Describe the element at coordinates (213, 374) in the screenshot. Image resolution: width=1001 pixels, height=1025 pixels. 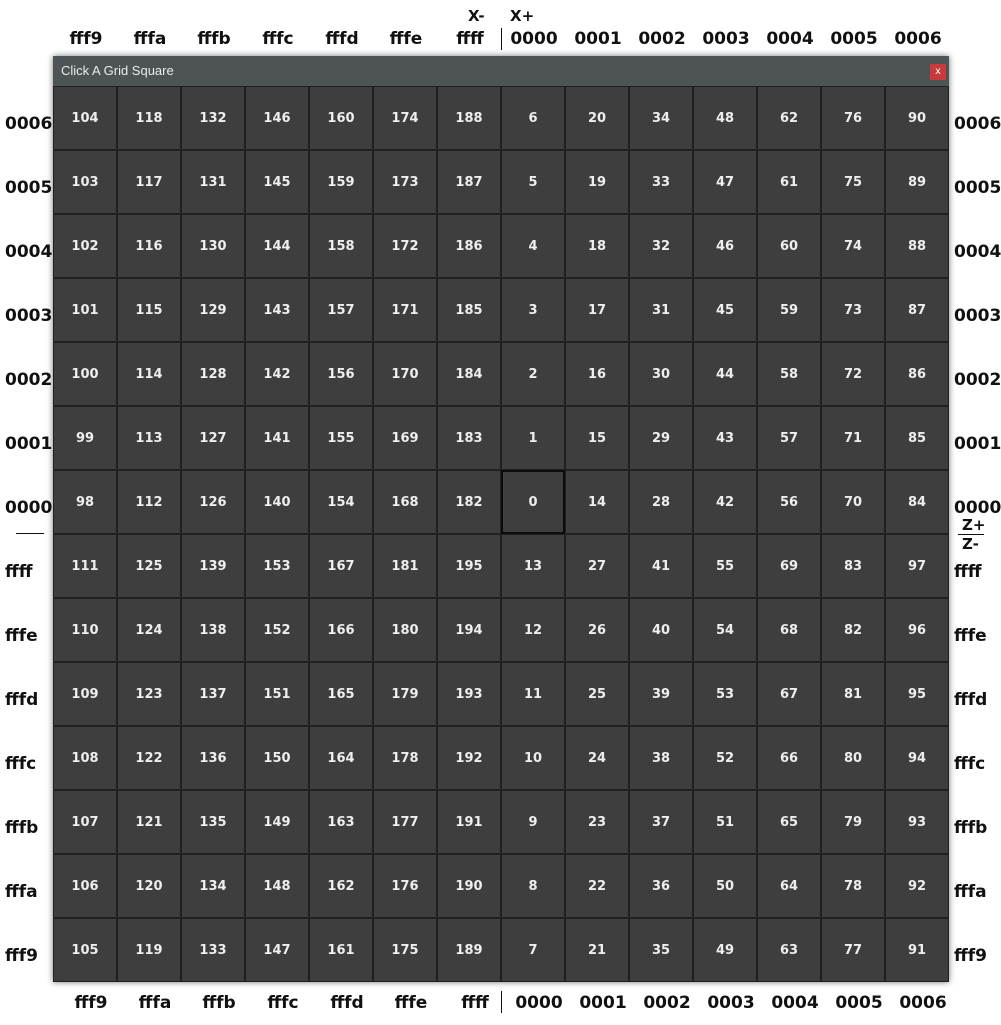
I see `grid-square: 128` at that location.